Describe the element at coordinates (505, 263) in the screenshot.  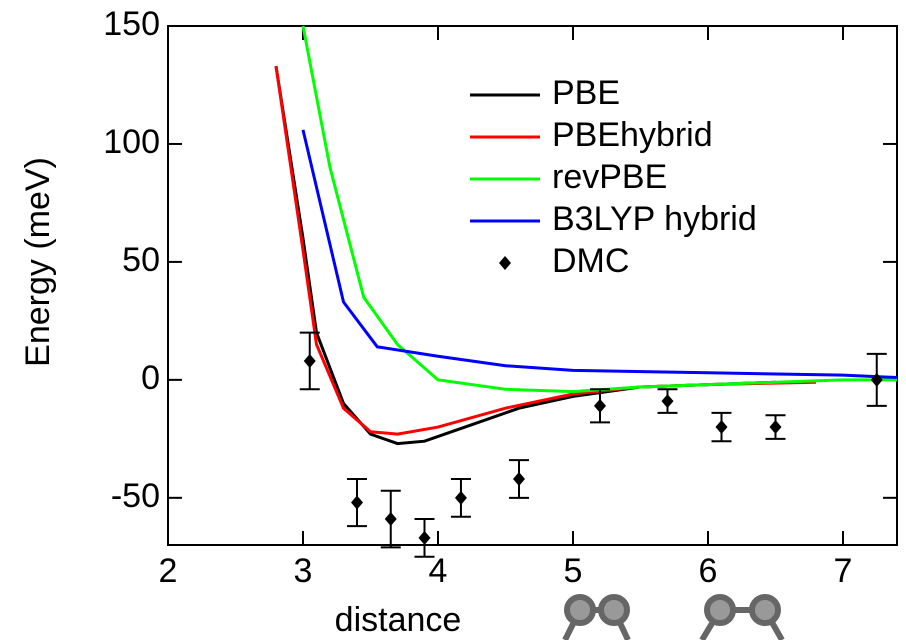
I see `legend-marker` at that location.